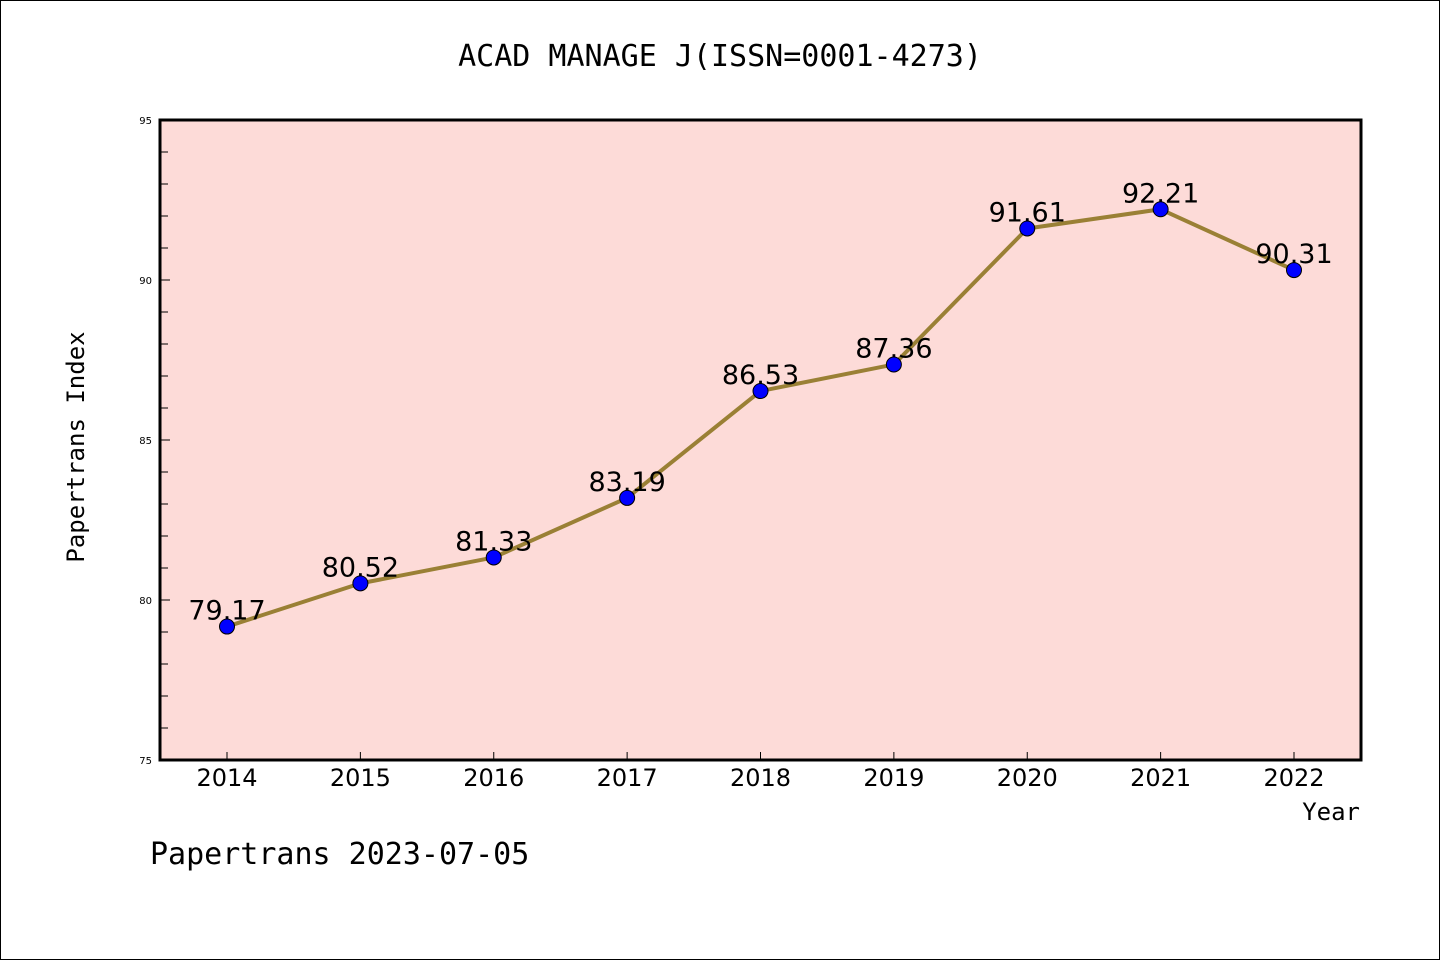  What do you see at coordinates (226, 778) in the screenshot?
I see `x-tick-label: 2014` at bounding box center [226, 778].